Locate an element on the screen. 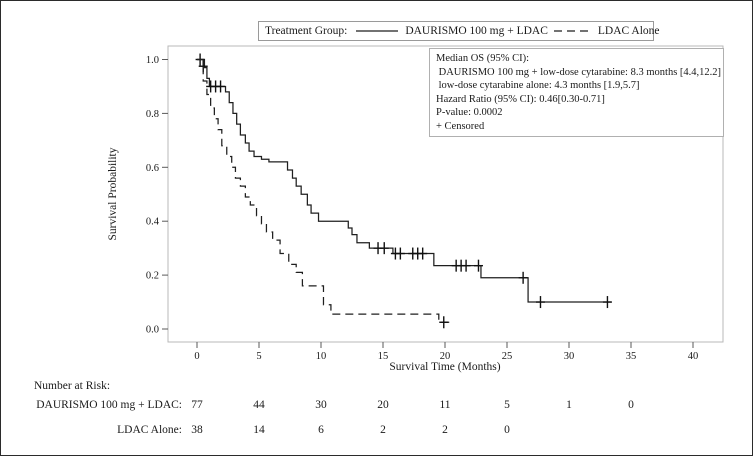  risk-count: 44 is located at coordinates (259, 405).